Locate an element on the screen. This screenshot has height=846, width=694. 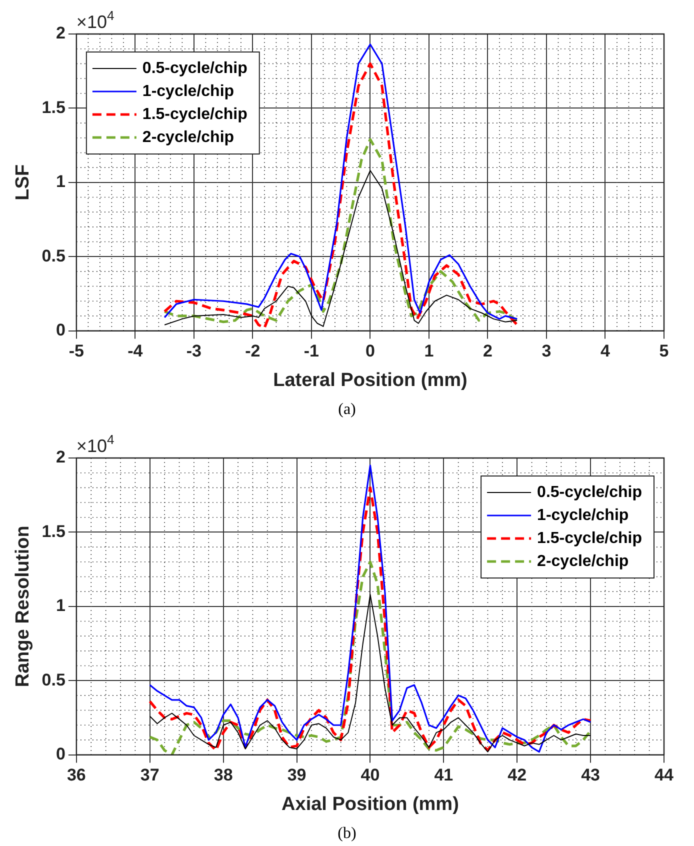
x-tick-label: 0 is located at coordinates (370, 351).